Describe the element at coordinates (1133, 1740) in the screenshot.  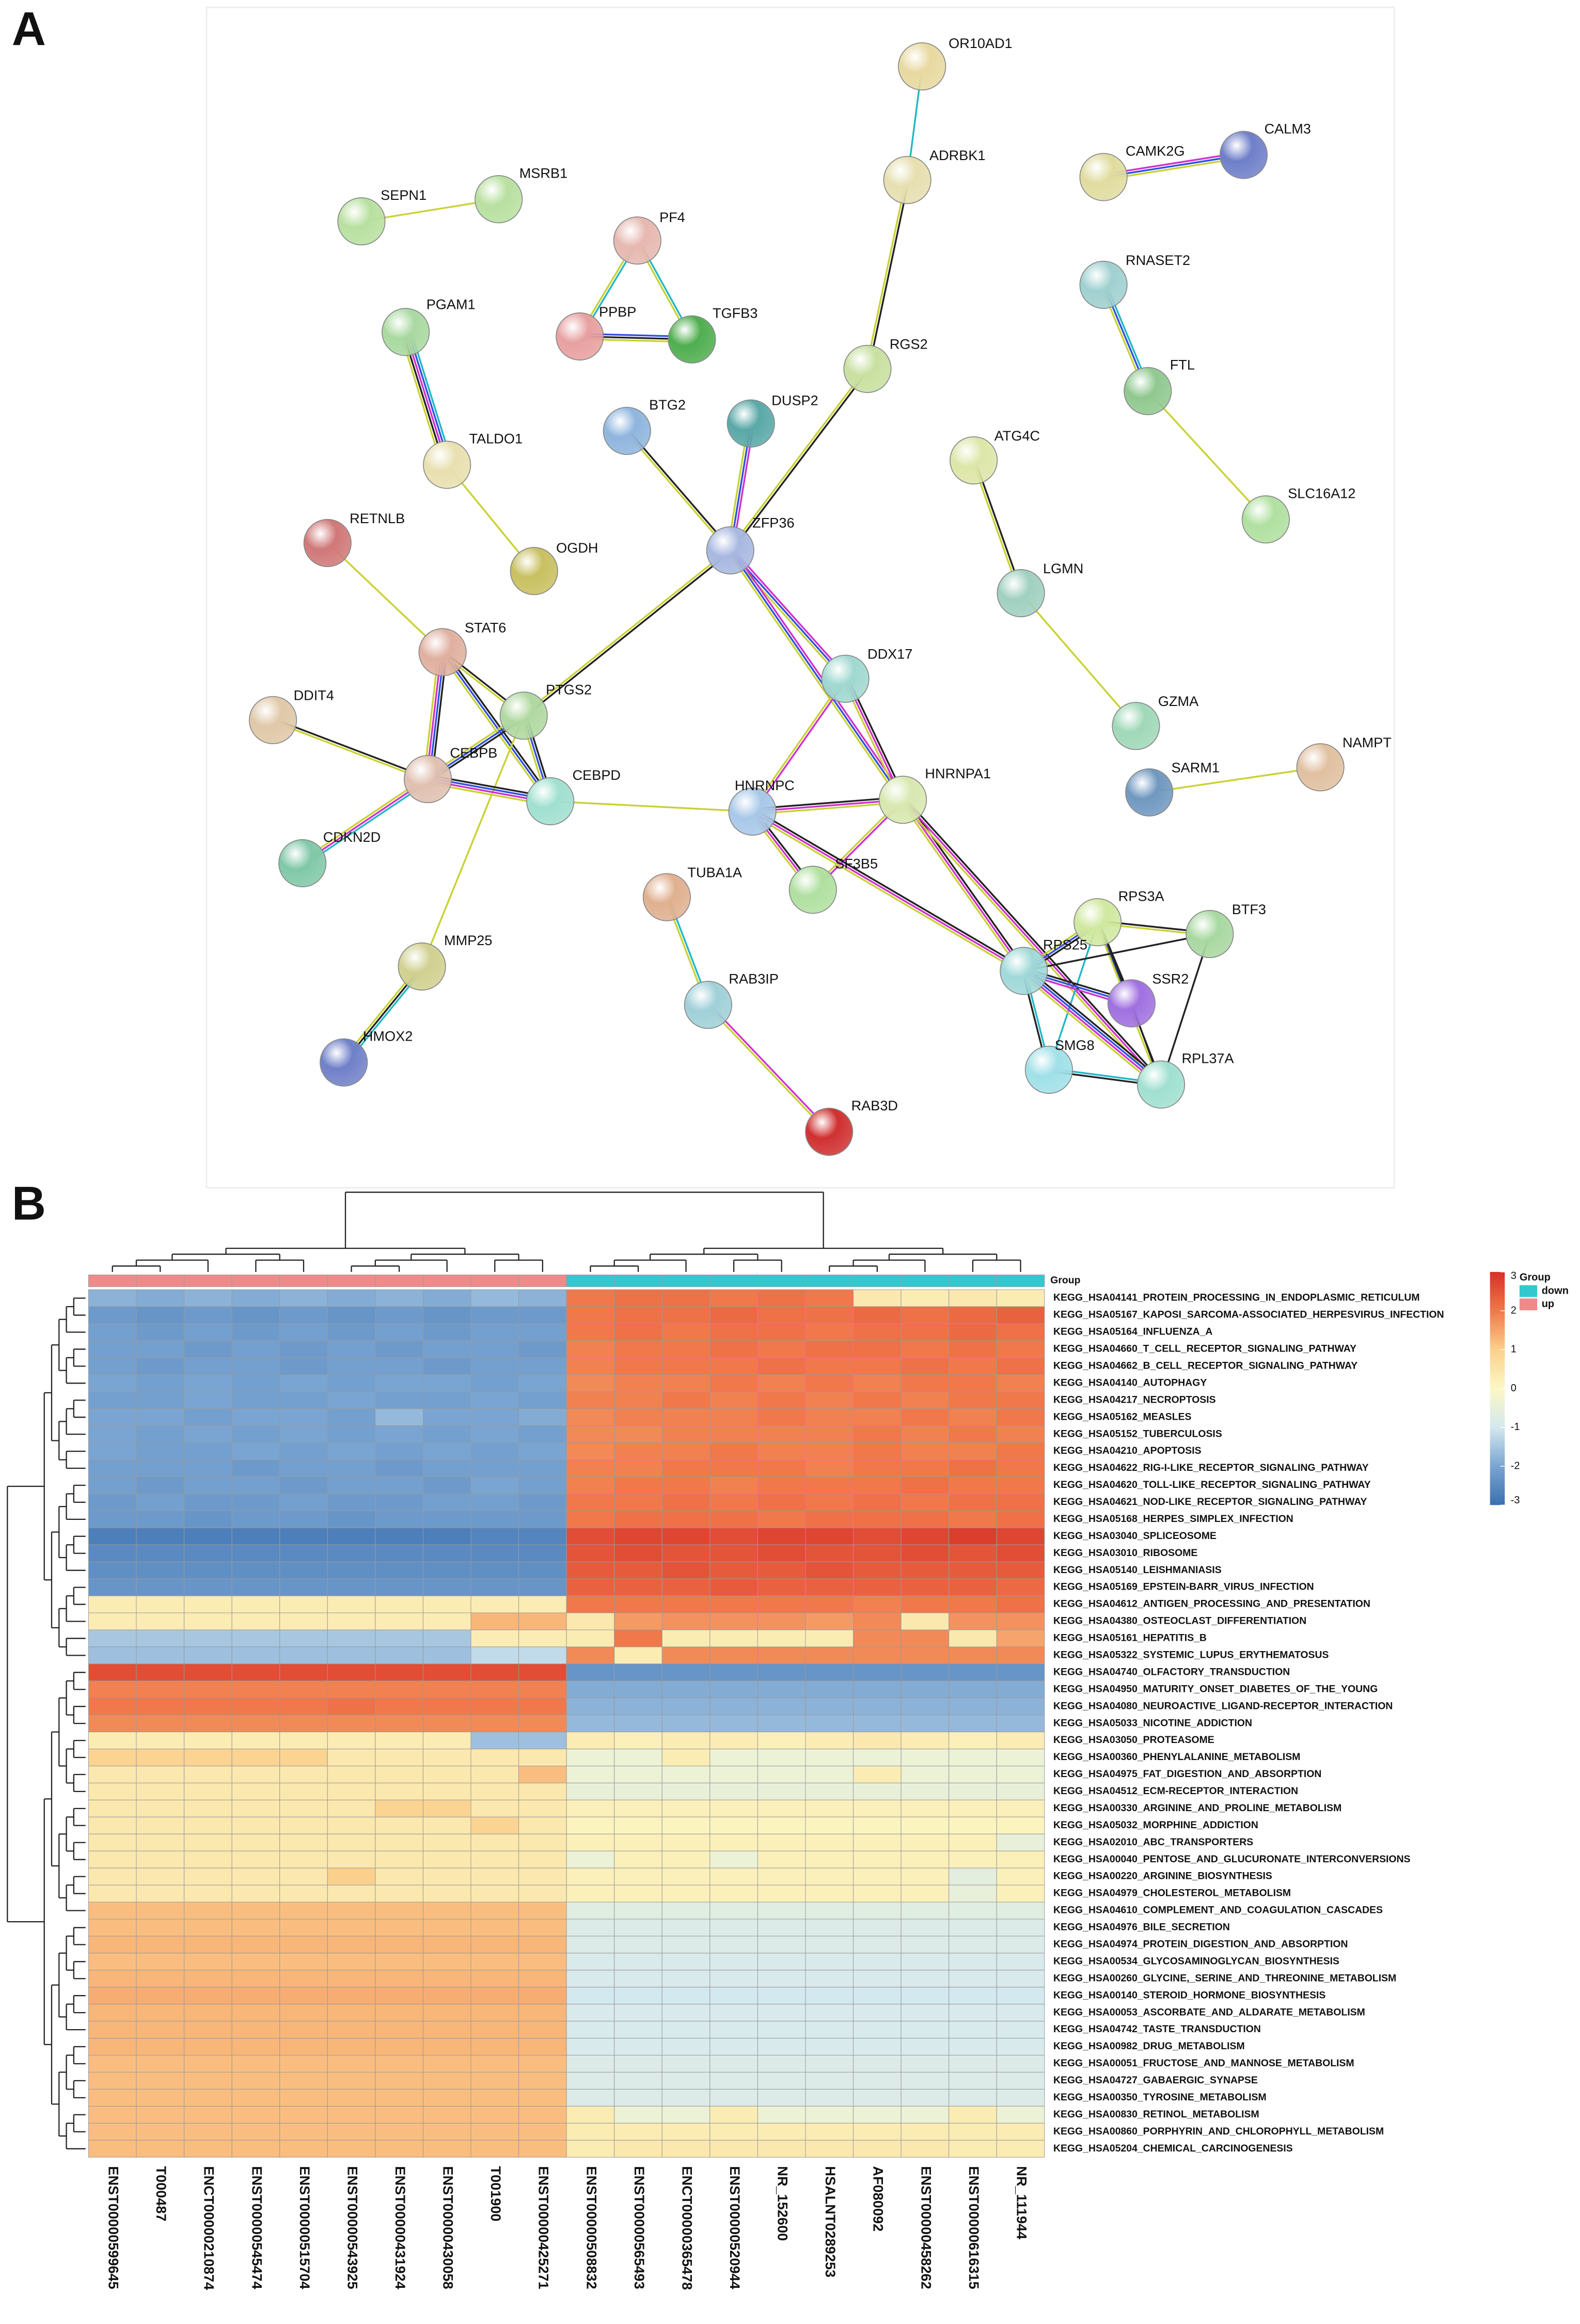
I see `row-label: KEGG_HSA03050_PROTEASOME` at that location.